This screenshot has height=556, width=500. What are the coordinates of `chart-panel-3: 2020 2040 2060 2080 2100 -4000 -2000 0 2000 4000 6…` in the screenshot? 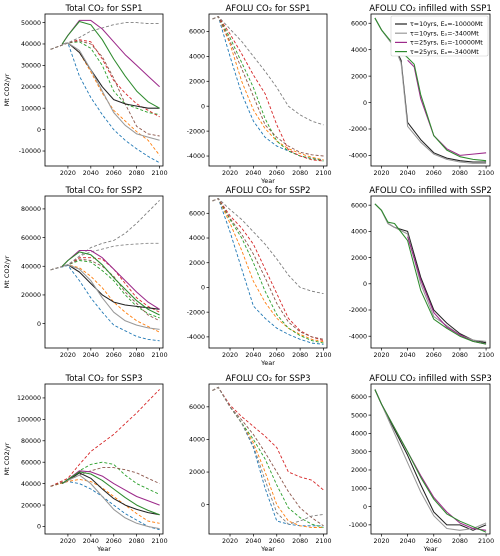 It's located at (421, 90).